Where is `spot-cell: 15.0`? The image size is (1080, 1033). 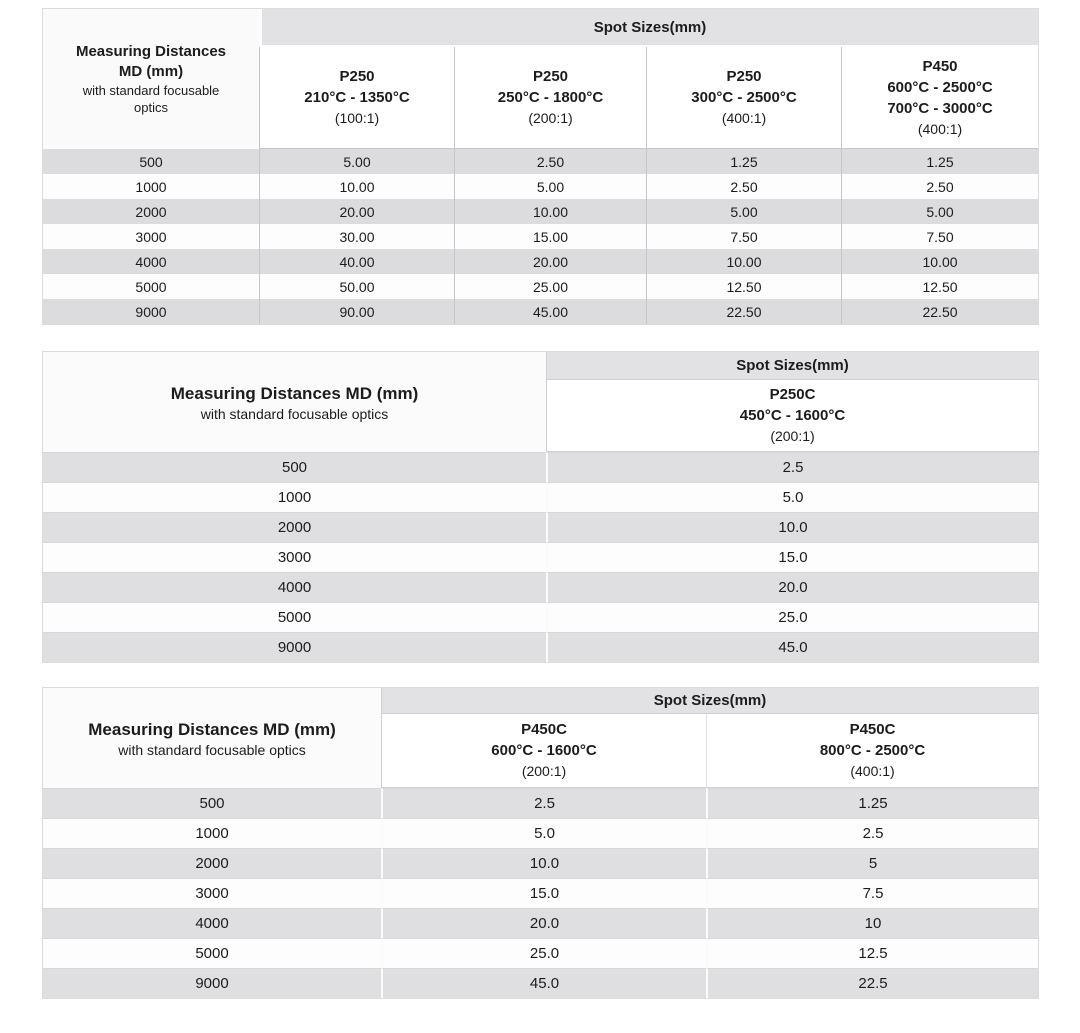
spot-cell: 15.0 is located at coordinates (792, 557).